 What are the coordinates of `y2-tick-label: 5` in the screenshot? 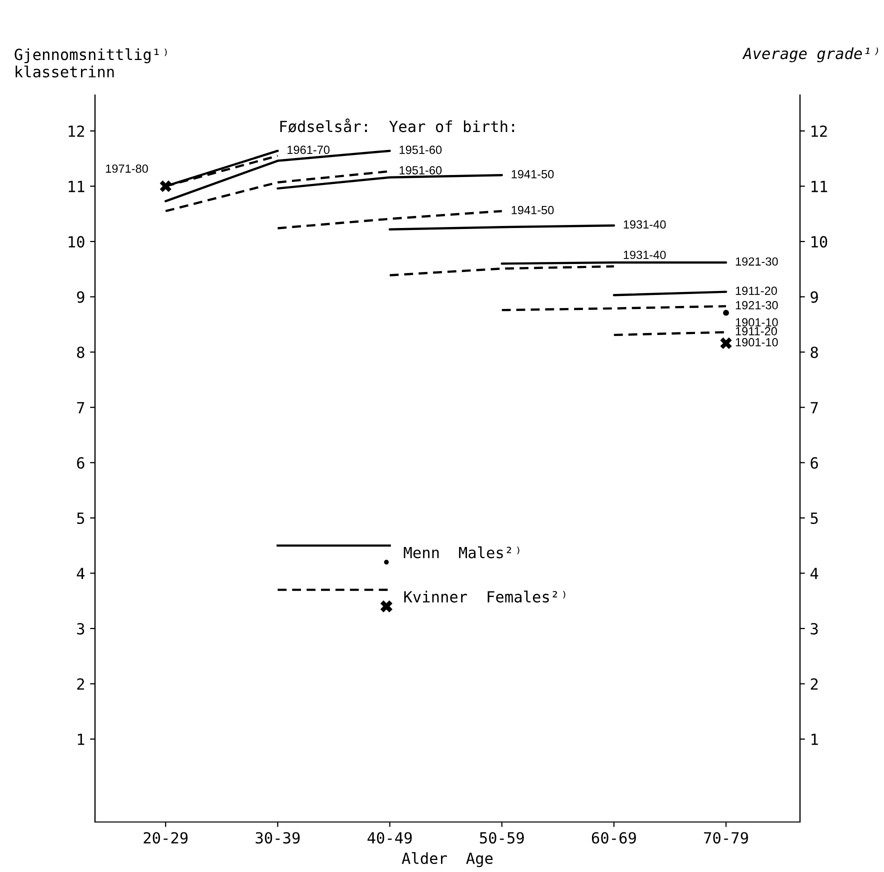 It's located at (814, 518).